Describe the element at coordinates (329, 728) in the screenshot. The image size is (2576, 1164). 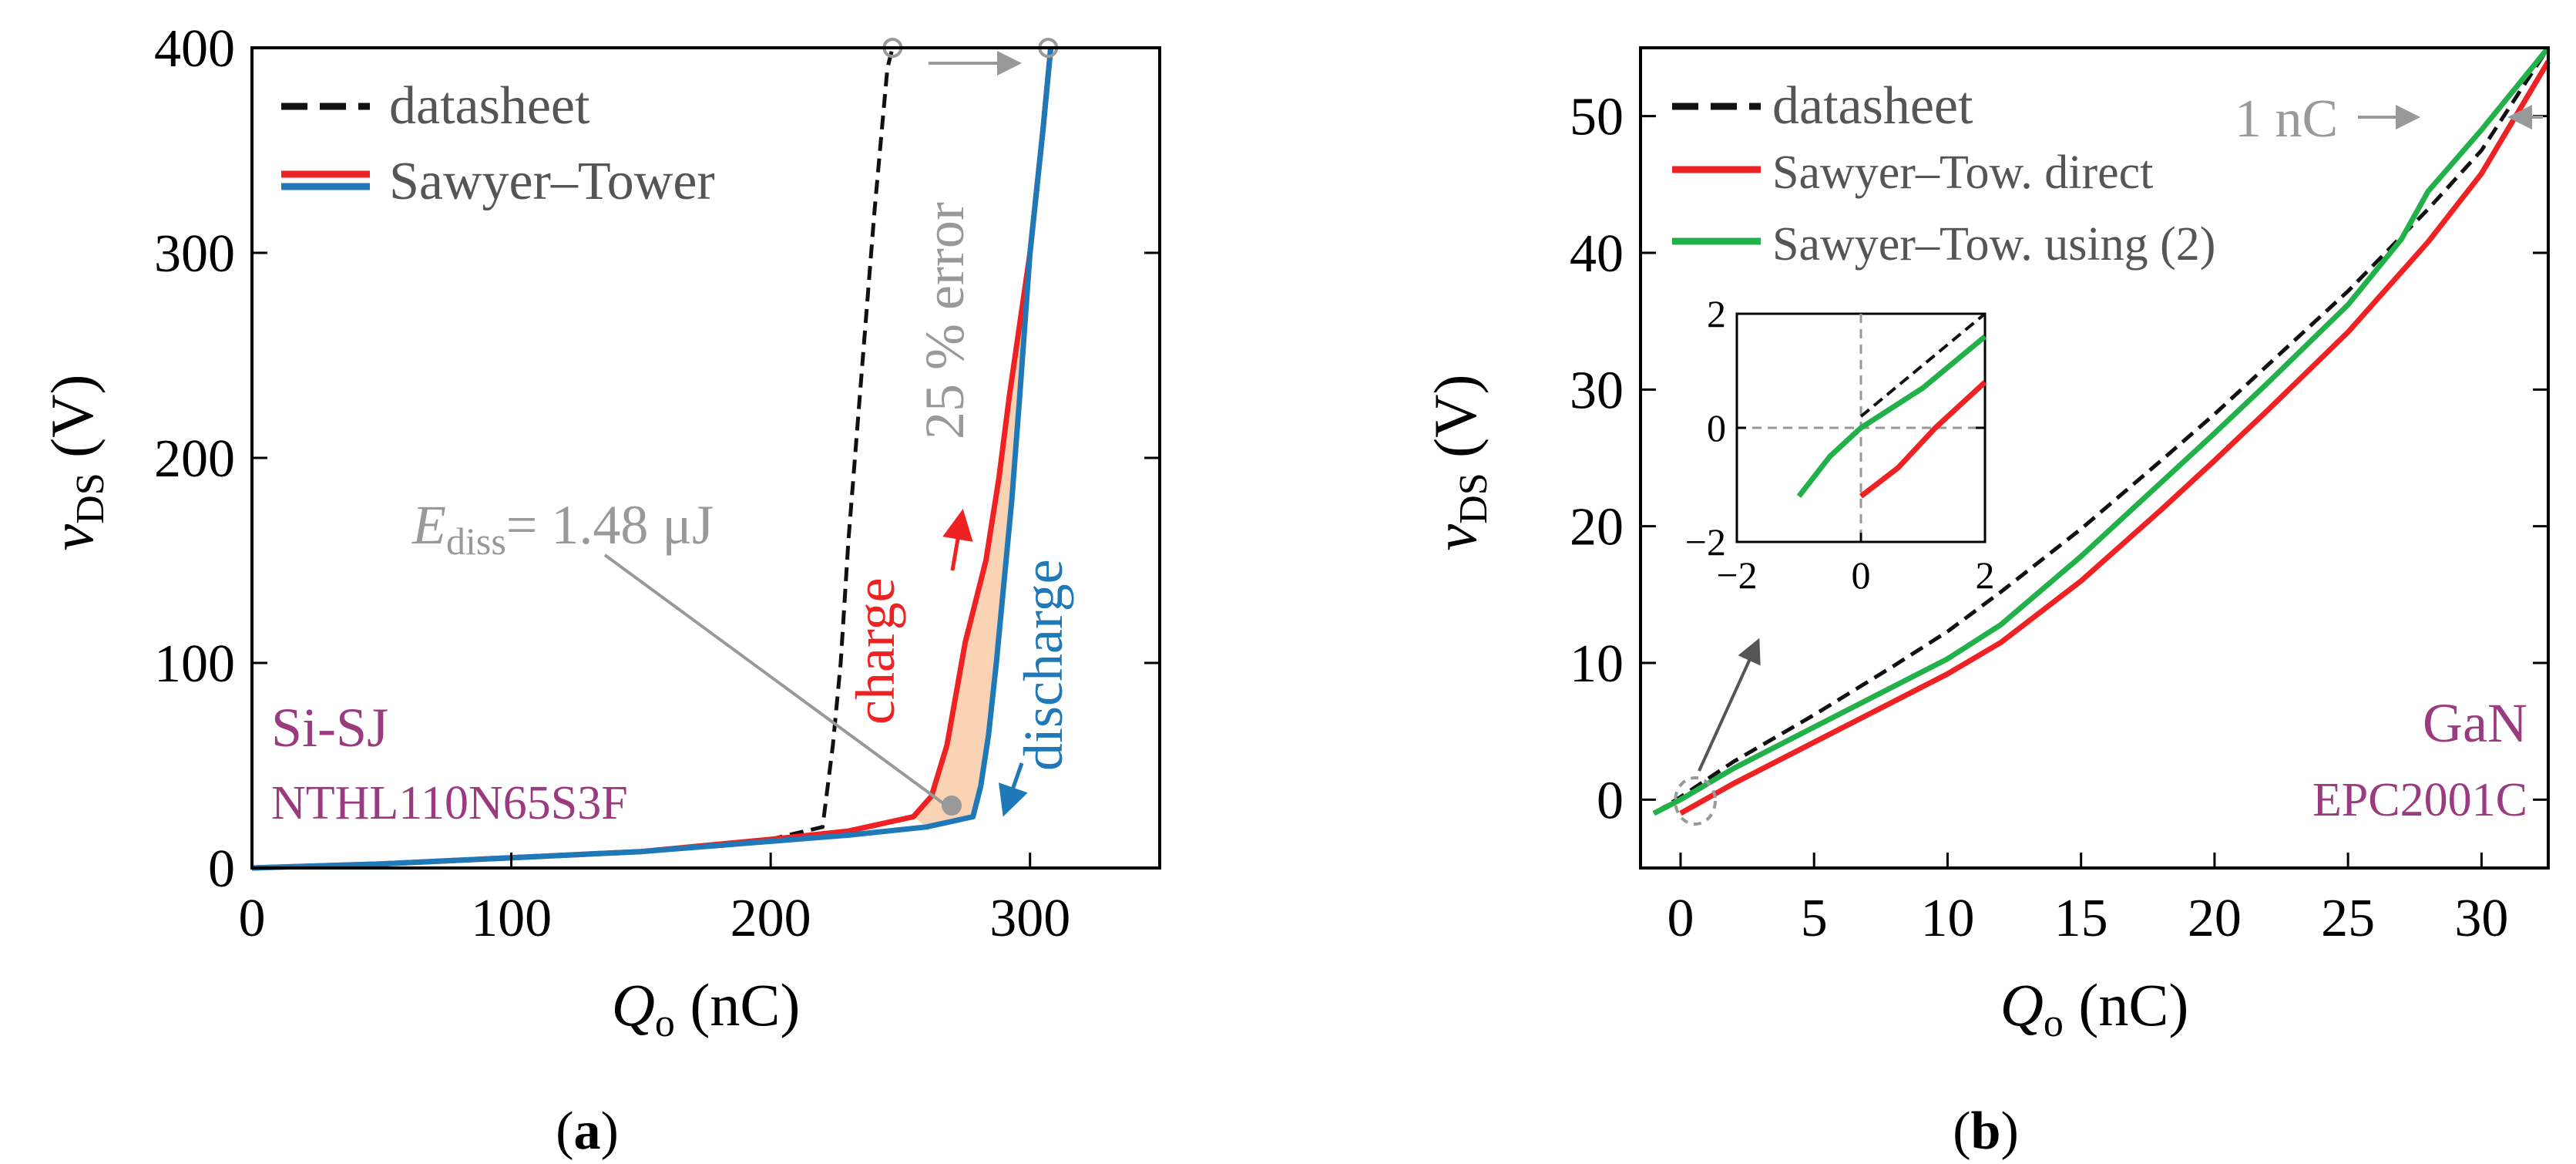
I see `device-type-label: Si-SJ` at that location.